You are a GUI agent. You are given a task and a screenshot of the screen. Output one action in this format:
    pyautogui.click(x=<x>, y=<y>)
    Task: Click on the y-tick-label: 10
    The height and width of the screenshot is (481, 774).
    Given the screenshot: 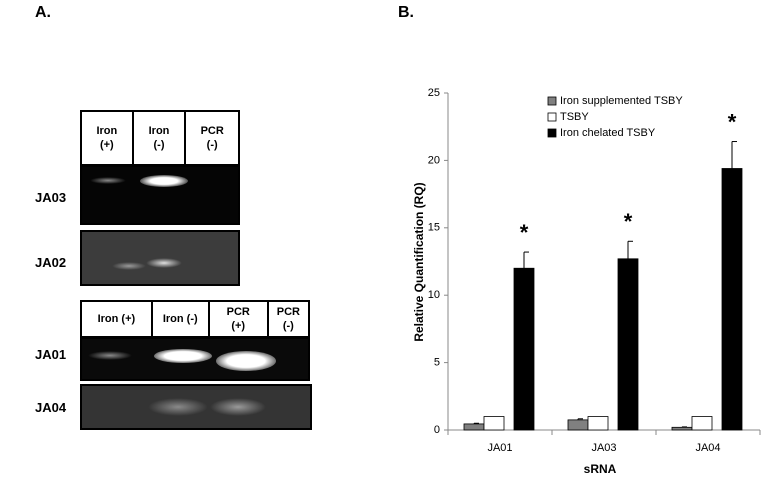 What is the action you would take?
    pyautogui.click(x=434, y=295)
    